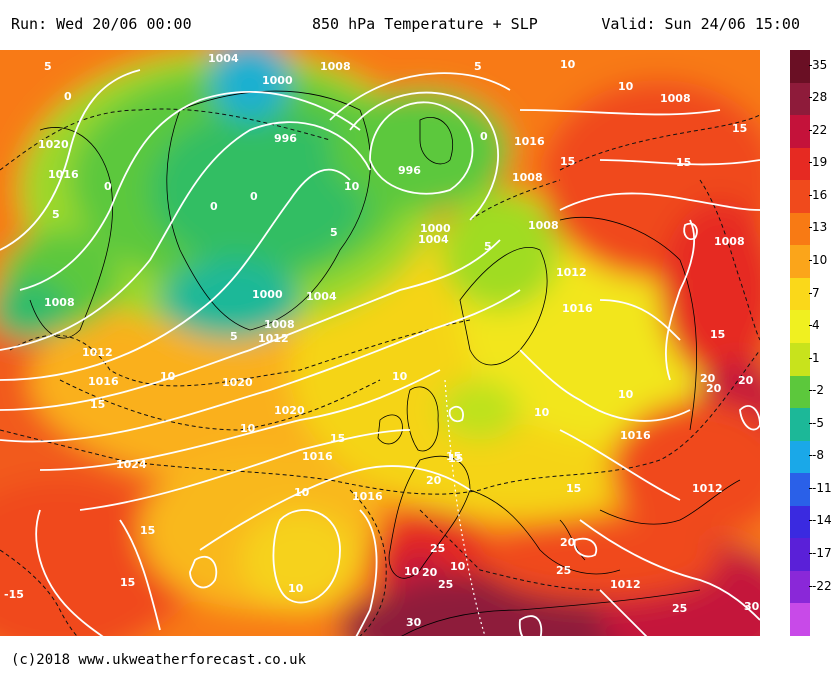  What do you see at coordinates (816, 422) in the screenshot?
I see `colorbar-tick-label: -5` at bounding box center [816, 422].